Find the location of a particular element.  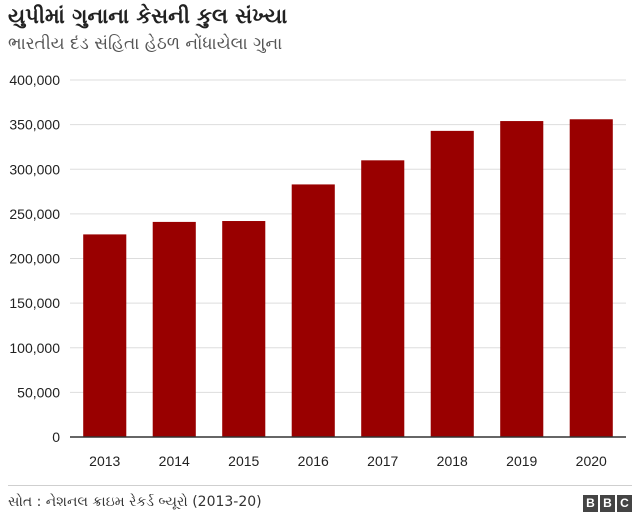

y-tick-label: 350,000 is located at coordinates (34, 125).